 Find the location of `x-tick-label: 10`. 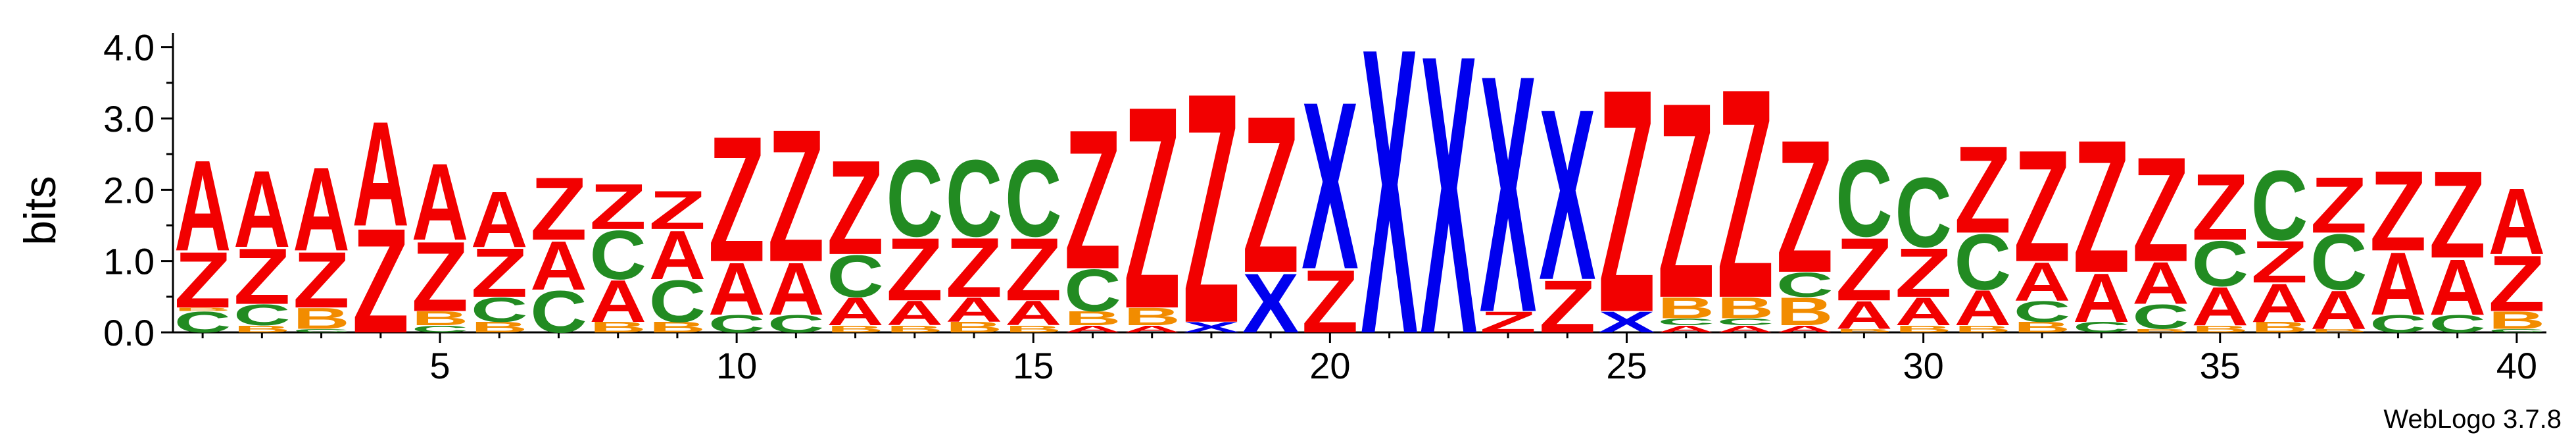

x-tick-label: 10 is located at coordinates (736, 365).